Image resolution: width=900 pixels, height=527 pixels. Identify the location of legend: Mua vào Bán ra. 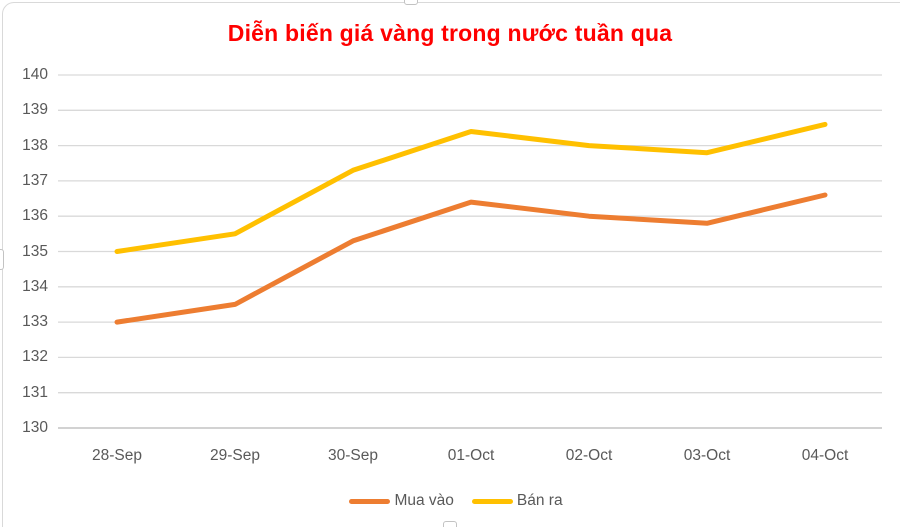
(450, 501).